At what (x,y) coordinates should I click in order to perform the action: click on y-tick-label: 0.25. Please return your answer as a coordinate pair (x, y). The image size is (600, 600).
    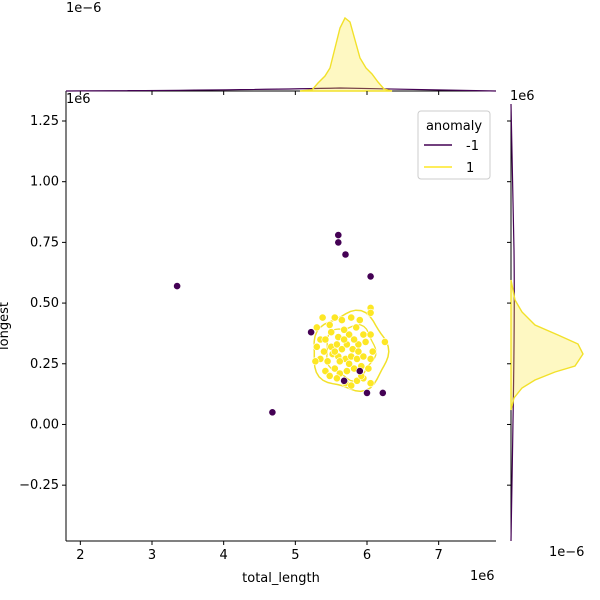
    Looking at the image, I should click on (44, 364).